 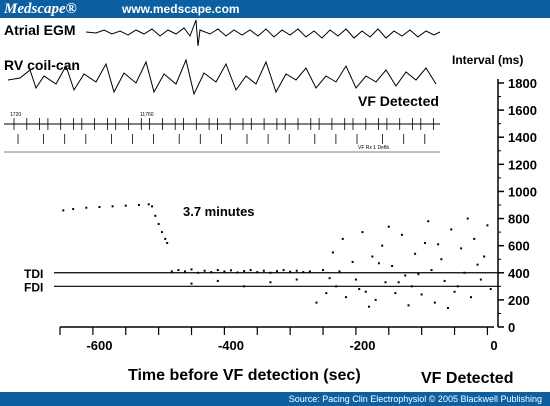 What do you see at coordinates (522, 137) in the screenshot?
I see `y-tick-label: 1400` at bounding box center [522, 137].